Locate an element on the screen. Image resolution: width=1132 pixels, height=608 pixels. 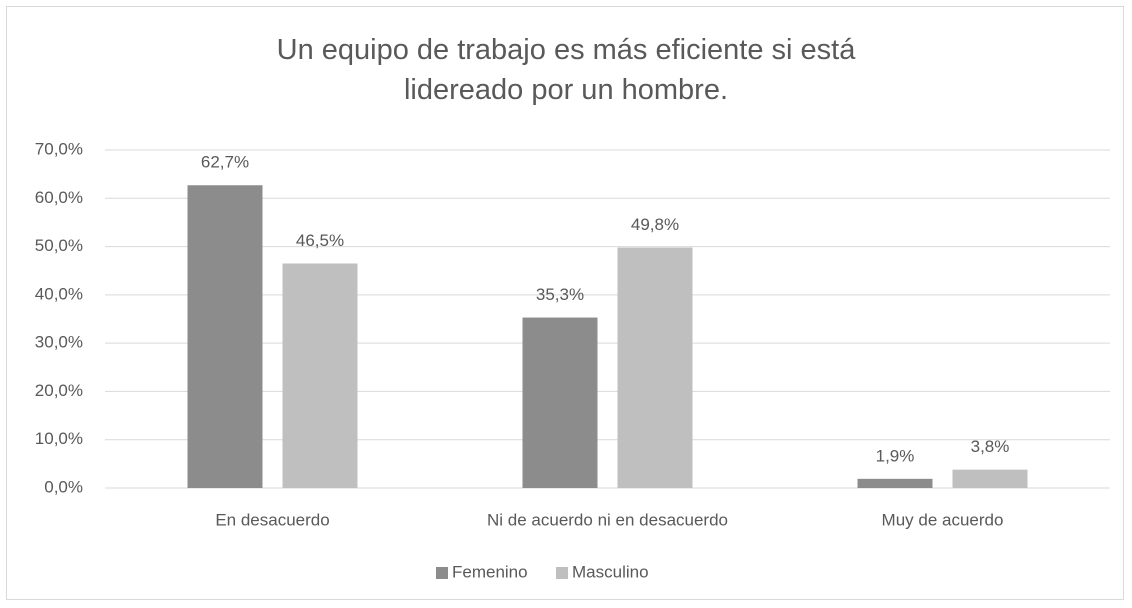
x-tick-label: Muy de acuerdo is located at coordinates (943, 519).